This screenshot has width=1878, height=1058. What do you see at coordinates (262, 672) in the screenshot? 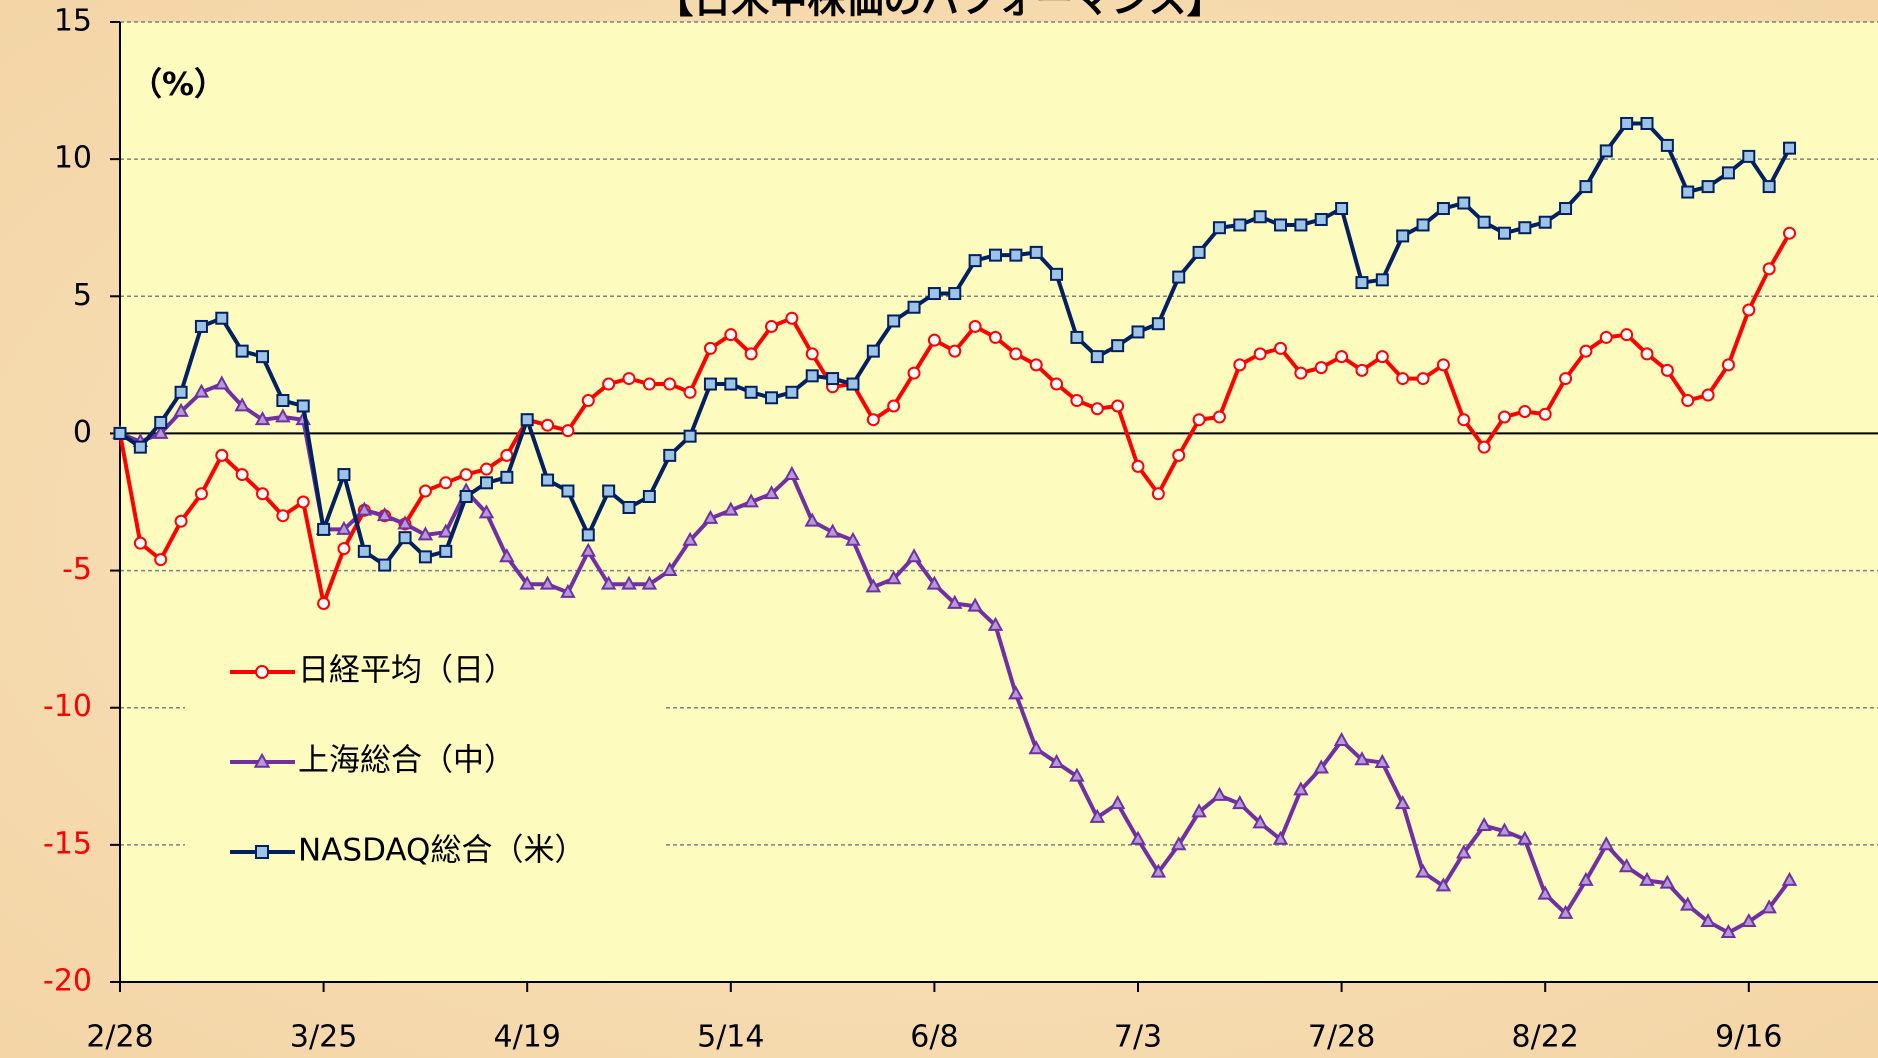
I see `legend-marker` at bounding box center [262, 672].